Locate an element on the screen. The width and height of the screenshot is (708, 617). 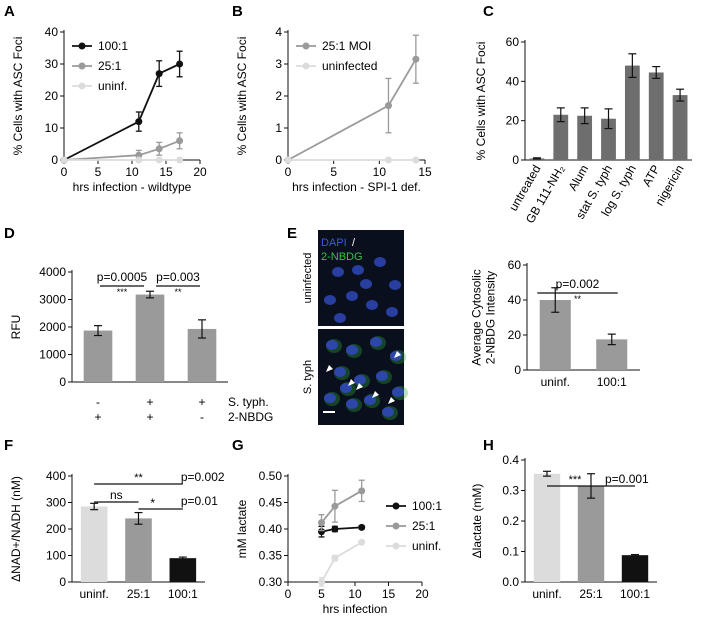
bars-d is located at coordinates (150, 336).